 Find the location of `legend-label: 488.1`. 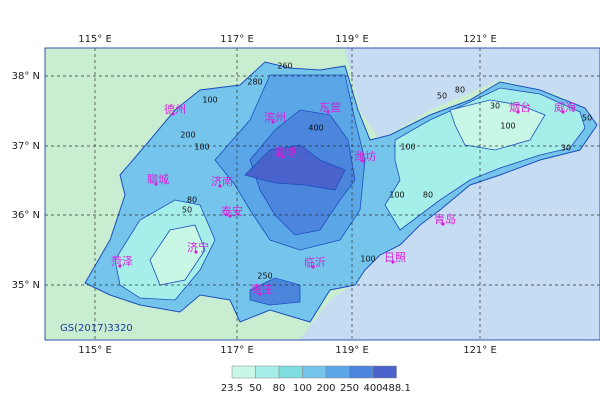

legend-label: 488.1 is located at coordinates (396, 388).